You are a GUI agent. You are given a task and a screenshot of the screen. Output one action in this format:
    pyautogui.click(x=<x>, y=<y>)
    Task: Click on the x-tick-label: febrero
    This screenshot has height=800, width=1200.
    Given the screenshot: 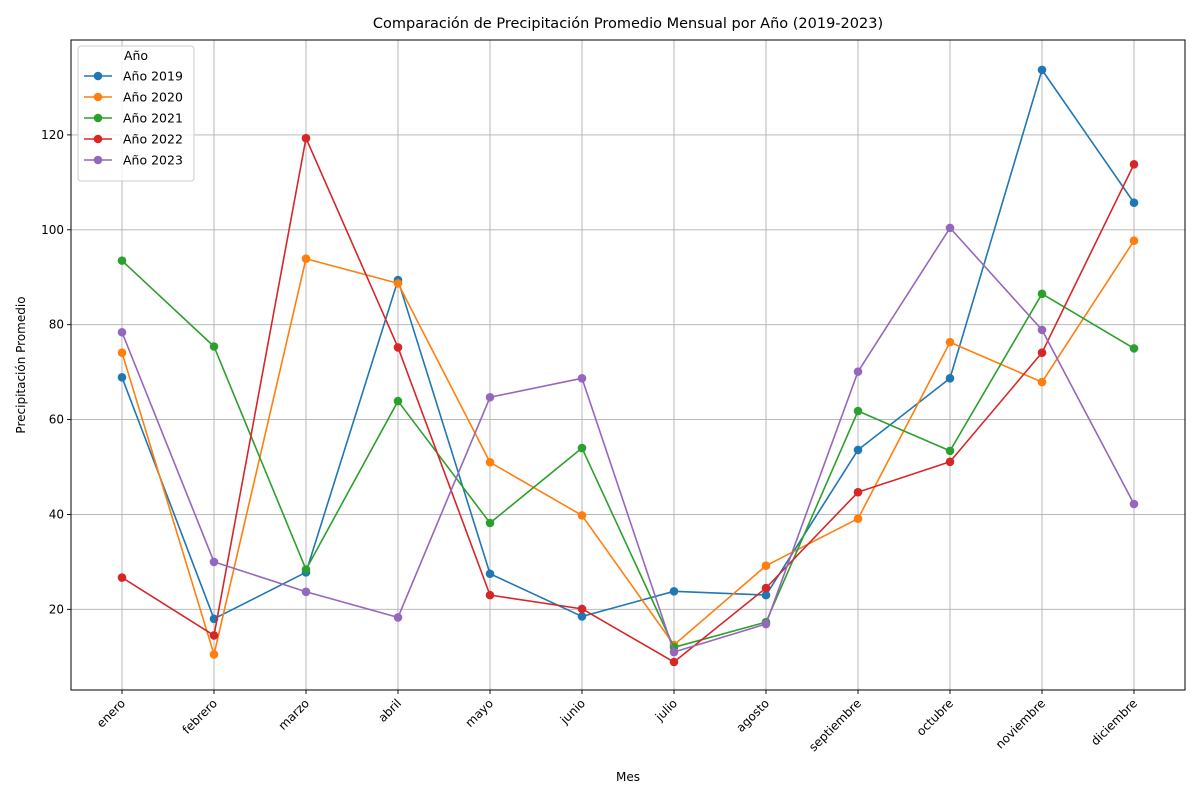 What is the action you would take?
    pyautogui.click(x=200, y=716)
    